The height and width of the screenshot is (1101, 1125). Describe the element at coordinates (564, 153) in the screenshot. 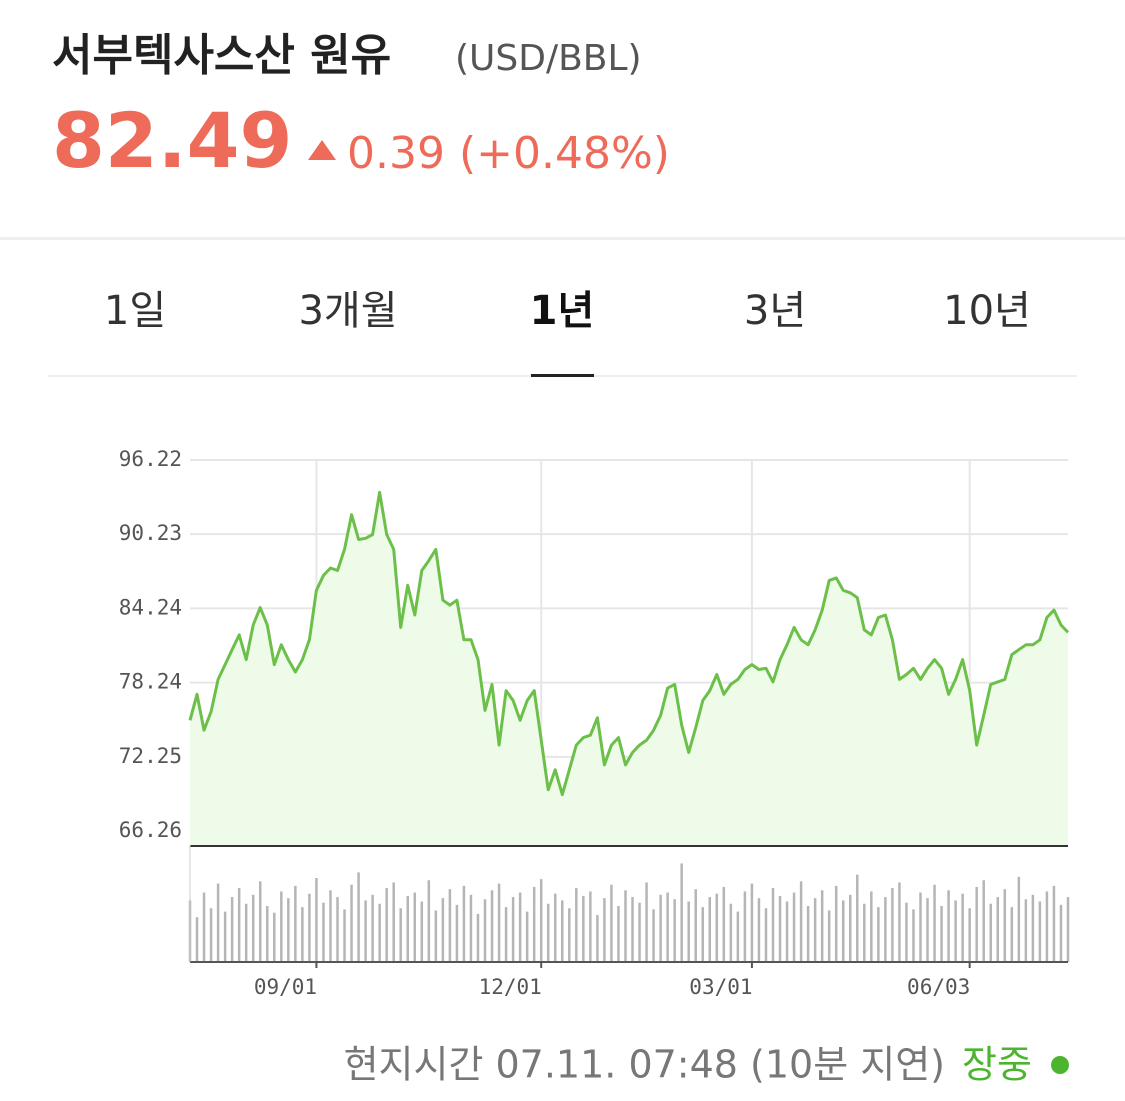

I see `change-percent: (+0.48%)` at that location.